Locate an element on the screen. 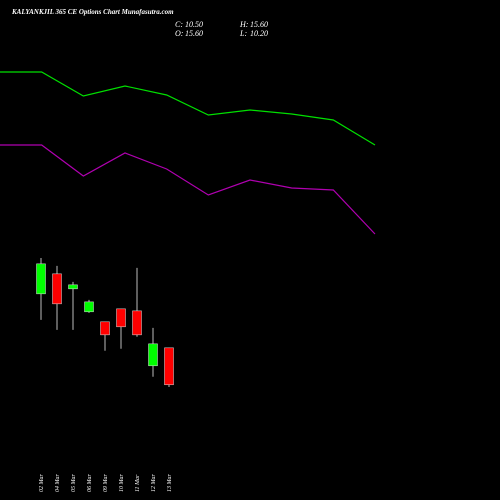 The width and height of the screenshot is (500, 500). x-tick-label: 05 Mar is located at coordinates (74, 483).